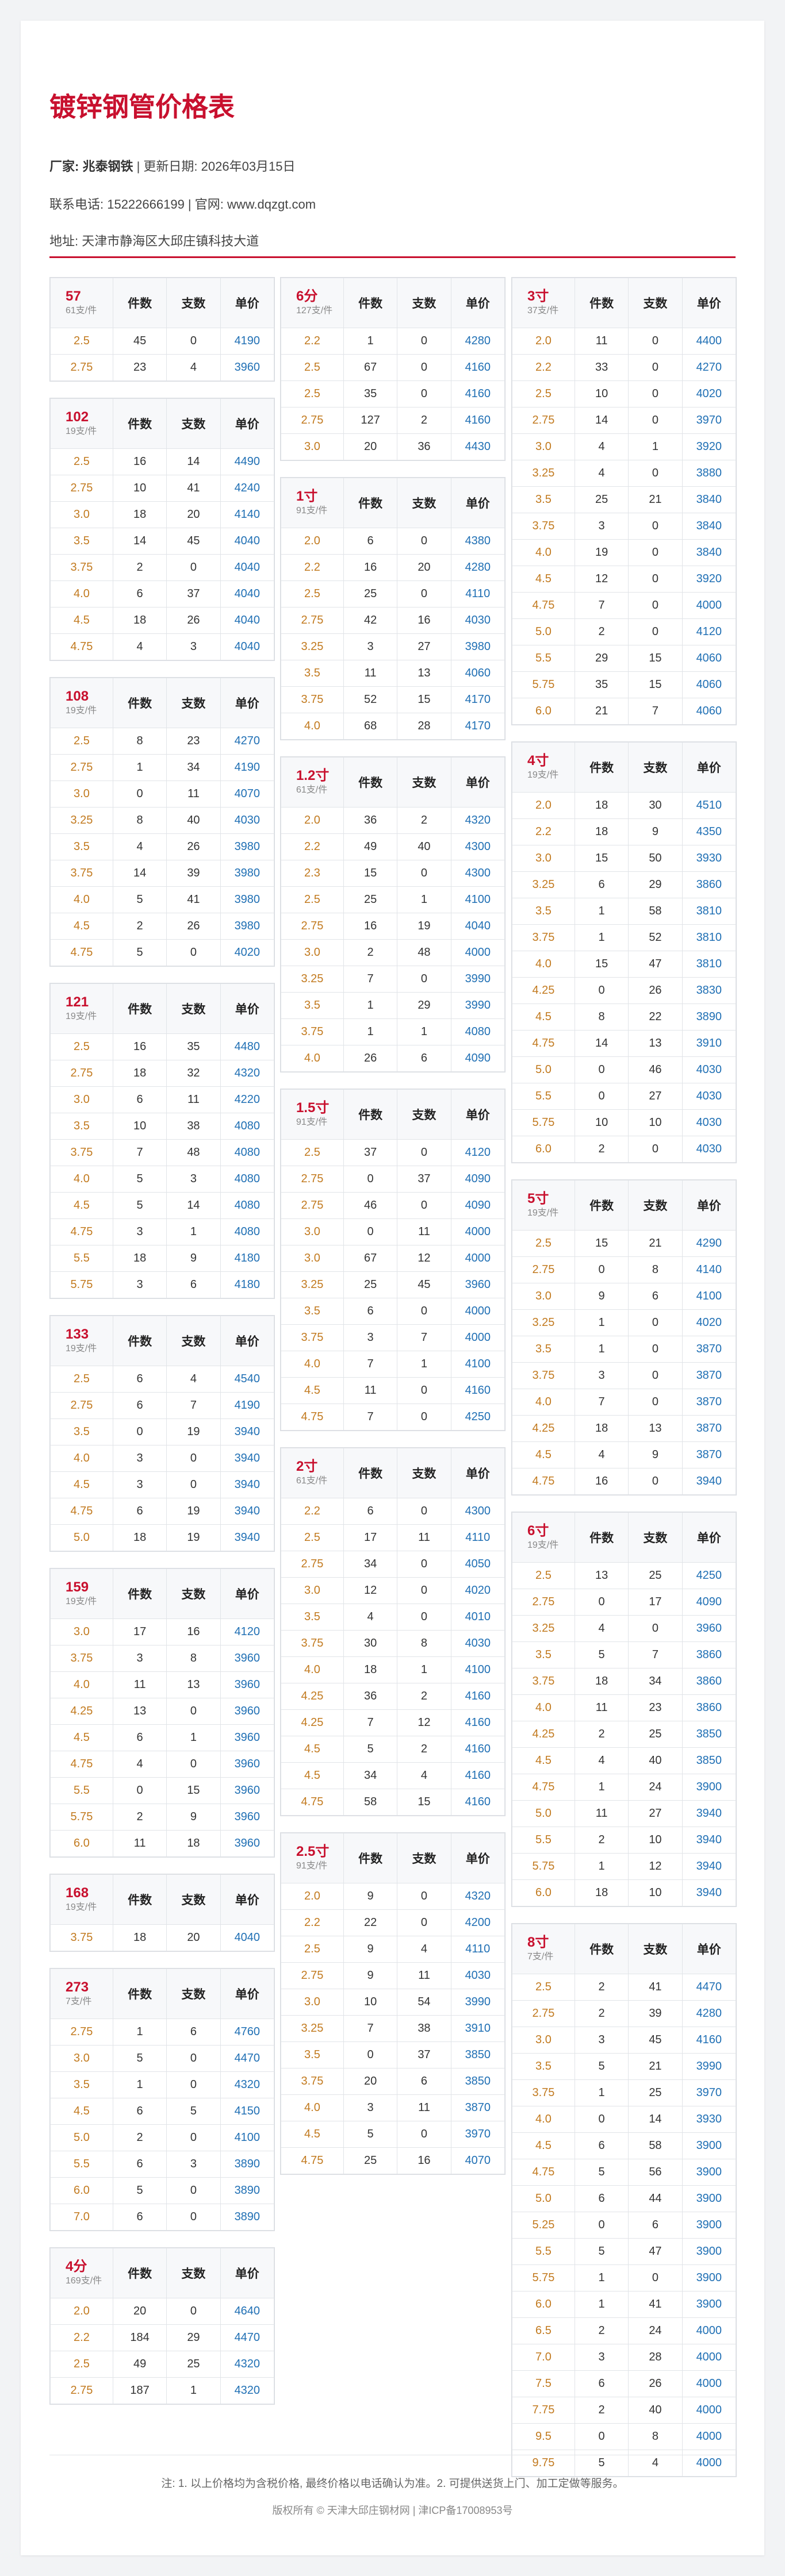 The width and height of the screenshot is (785, 2576). I want to click on table-row: 4.25 18 13 3870, so click(624, 1428).